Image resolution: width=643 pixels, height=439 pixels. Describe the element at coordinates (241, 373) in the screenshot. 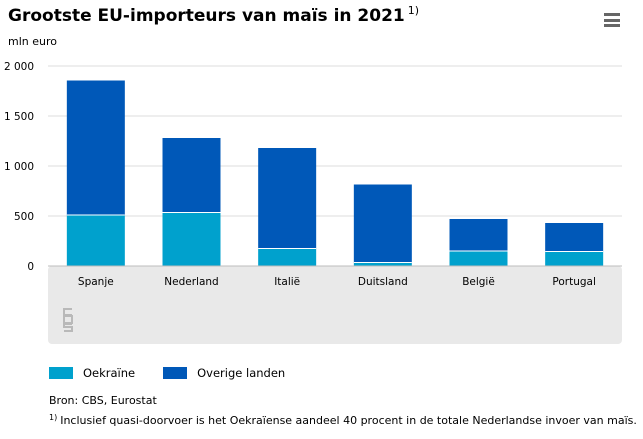

I see `legend-label-overige-landen: Overige landen` at that location.